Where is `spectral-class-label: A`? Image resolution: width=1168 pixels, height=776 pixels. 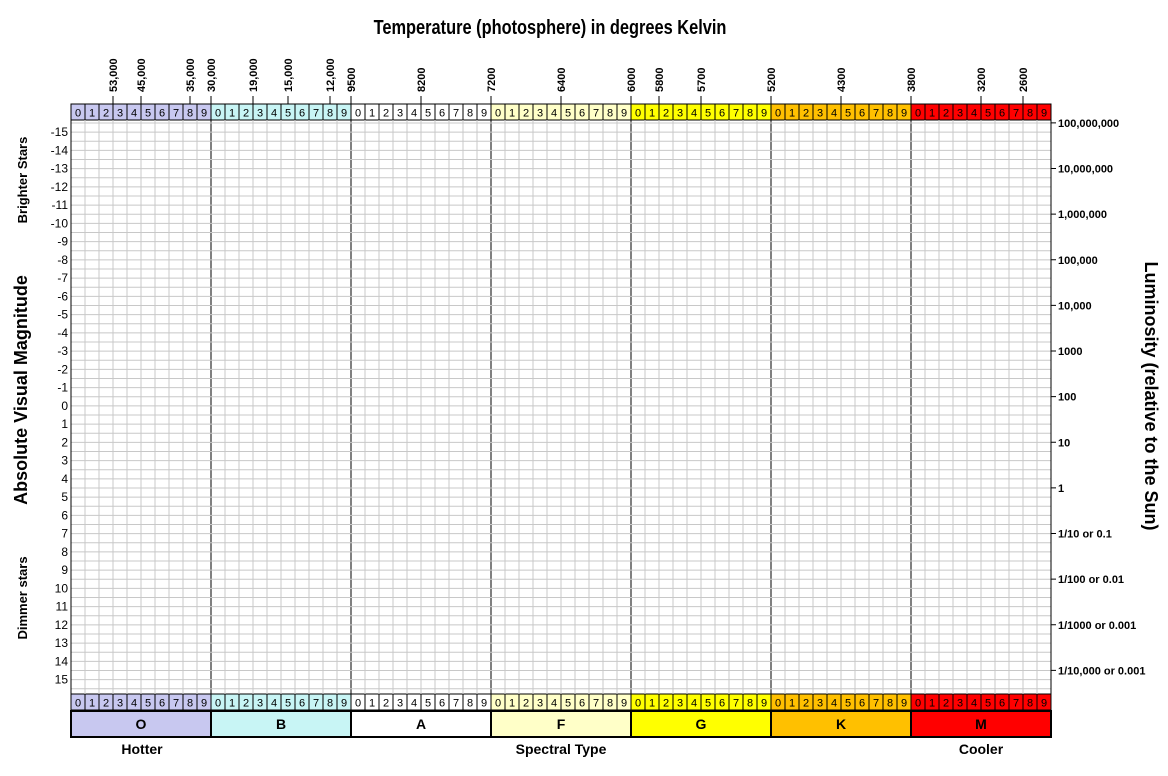 spectral-class-label: A is located at coordinates (421, 724).